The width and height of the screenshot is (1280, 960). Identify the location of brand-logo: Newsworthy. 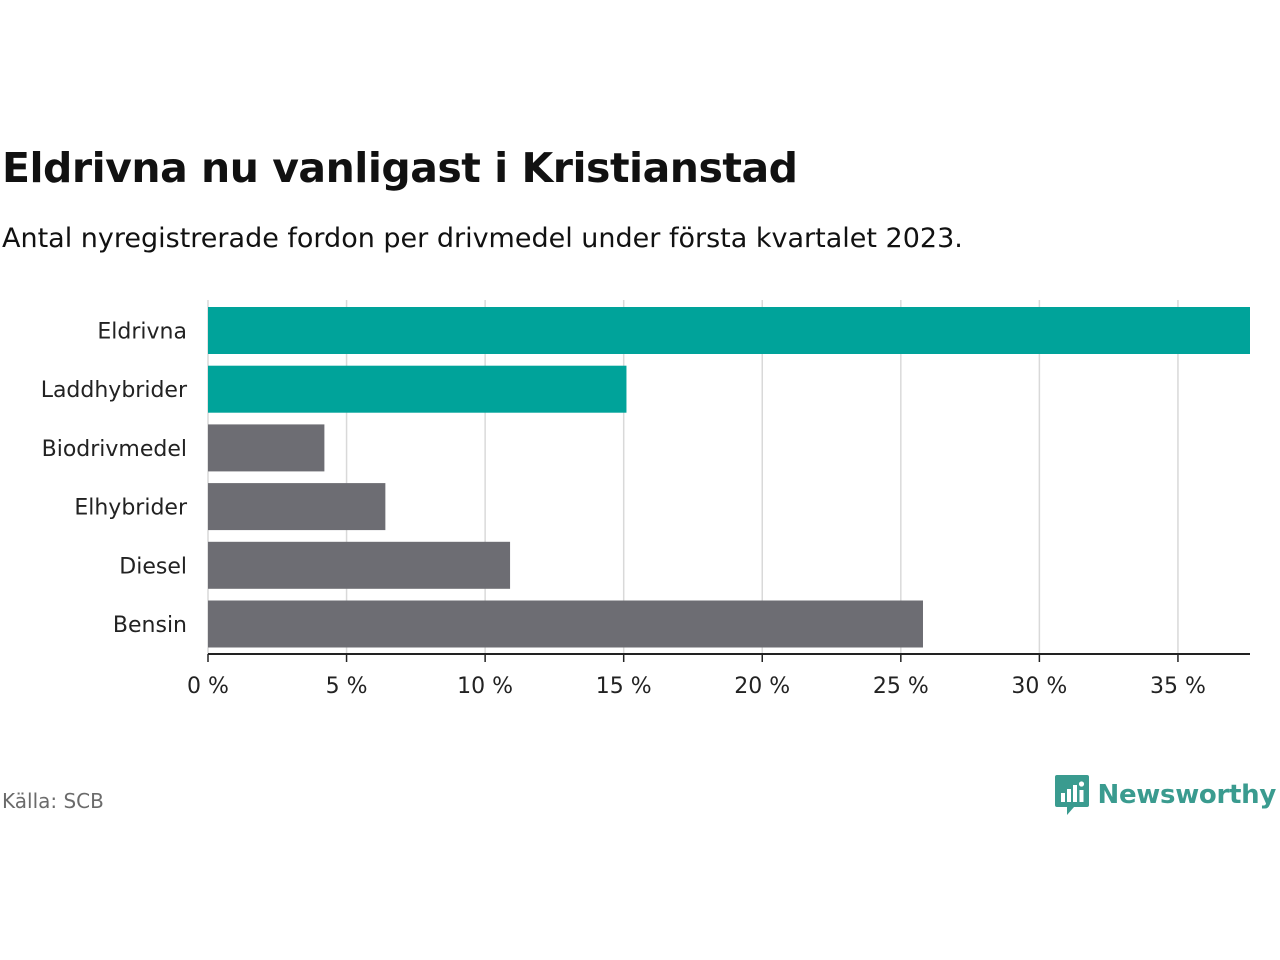
(1165, 795).